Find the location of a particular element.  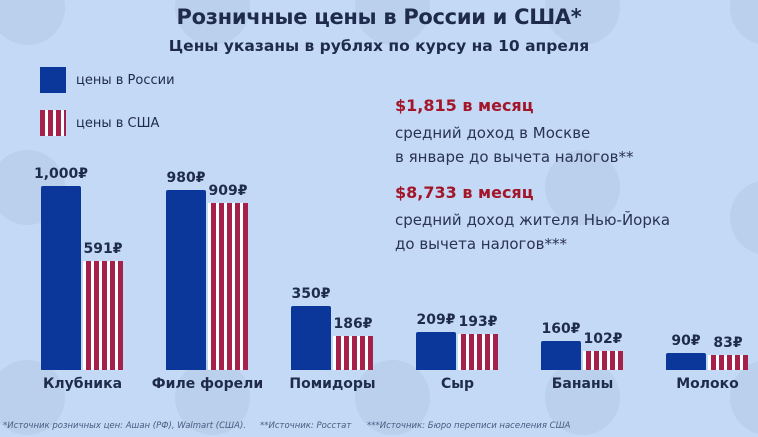

stat-line: в январе до вычета налогов** is located at coordinates (514, 157).